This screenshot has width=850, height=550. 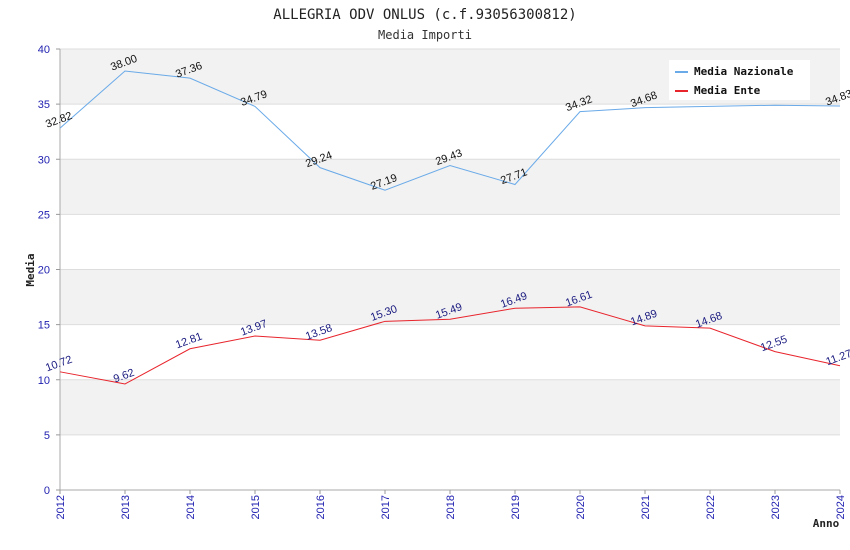 I want to click on y-tick-label: 0, so click(x=47, y=491).